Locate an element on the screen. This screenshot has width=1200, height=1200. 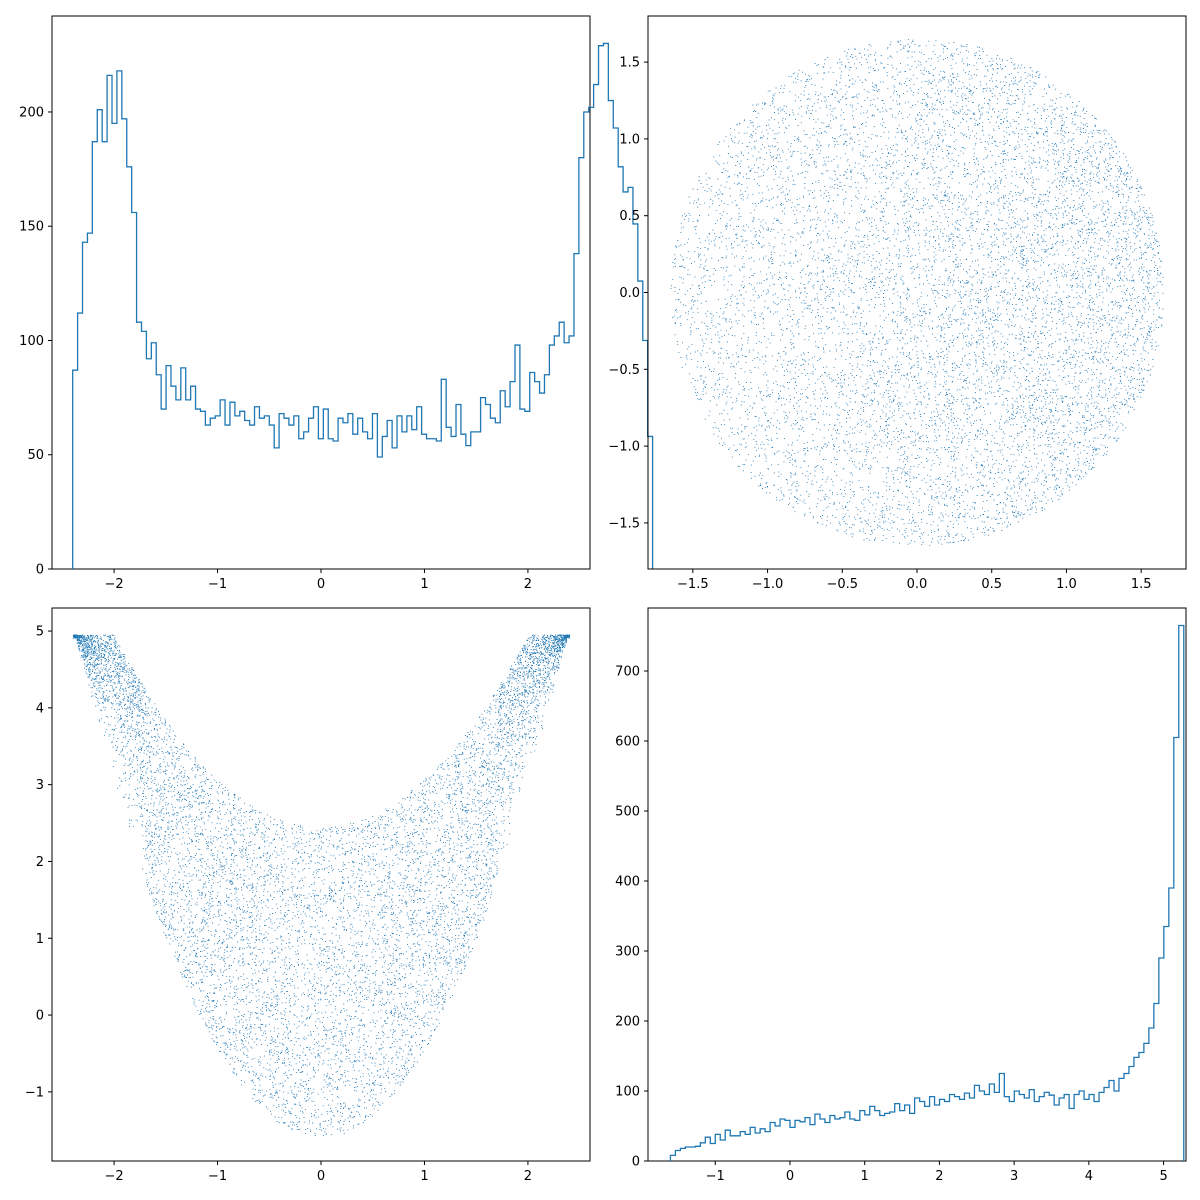
y-tick-label: 0.5 is located at coordinates (629, 216).